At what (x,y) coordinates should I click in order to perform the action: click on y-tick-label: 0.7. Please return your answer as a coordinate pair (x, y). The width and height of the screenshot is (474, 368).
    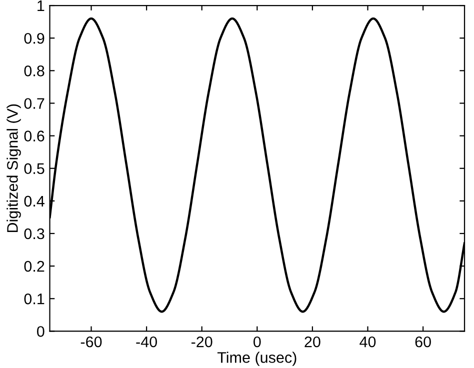
    Looking at the image, I should click on (34, 103).